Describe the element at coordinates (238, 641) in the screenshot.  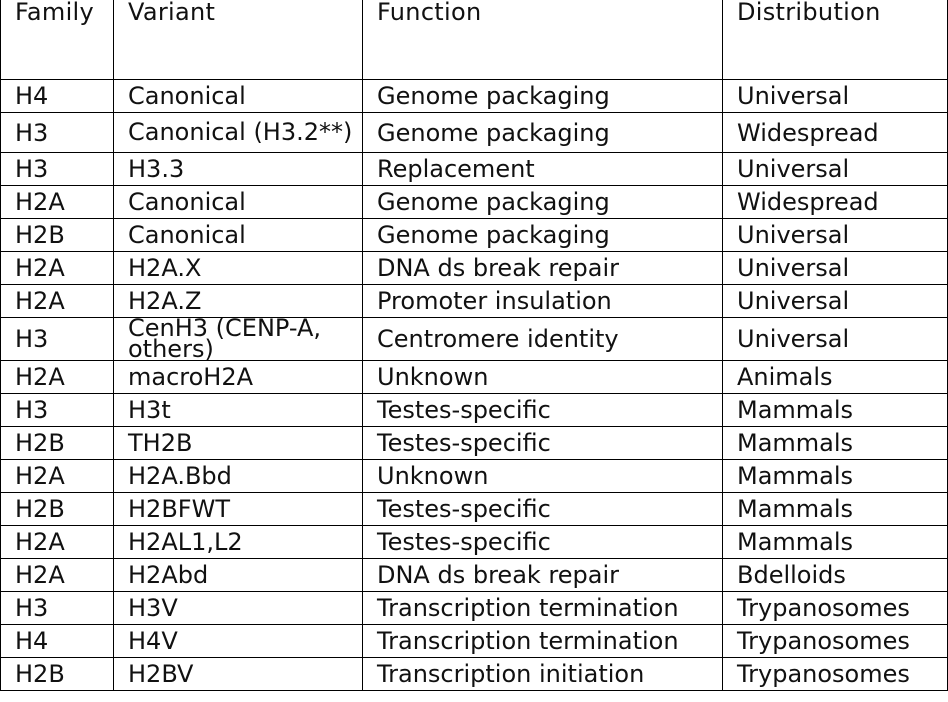
I see `cell-variant: H4V` at that location.